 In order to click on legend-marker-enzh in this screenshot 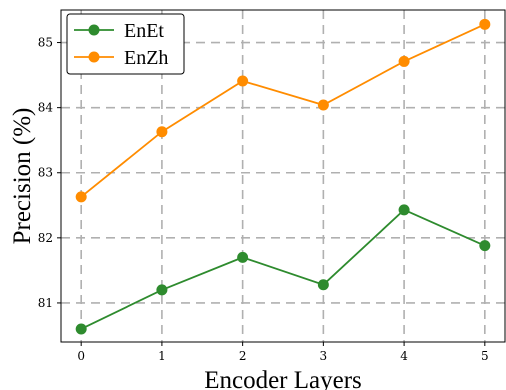, I will do `click(94, 57)`.